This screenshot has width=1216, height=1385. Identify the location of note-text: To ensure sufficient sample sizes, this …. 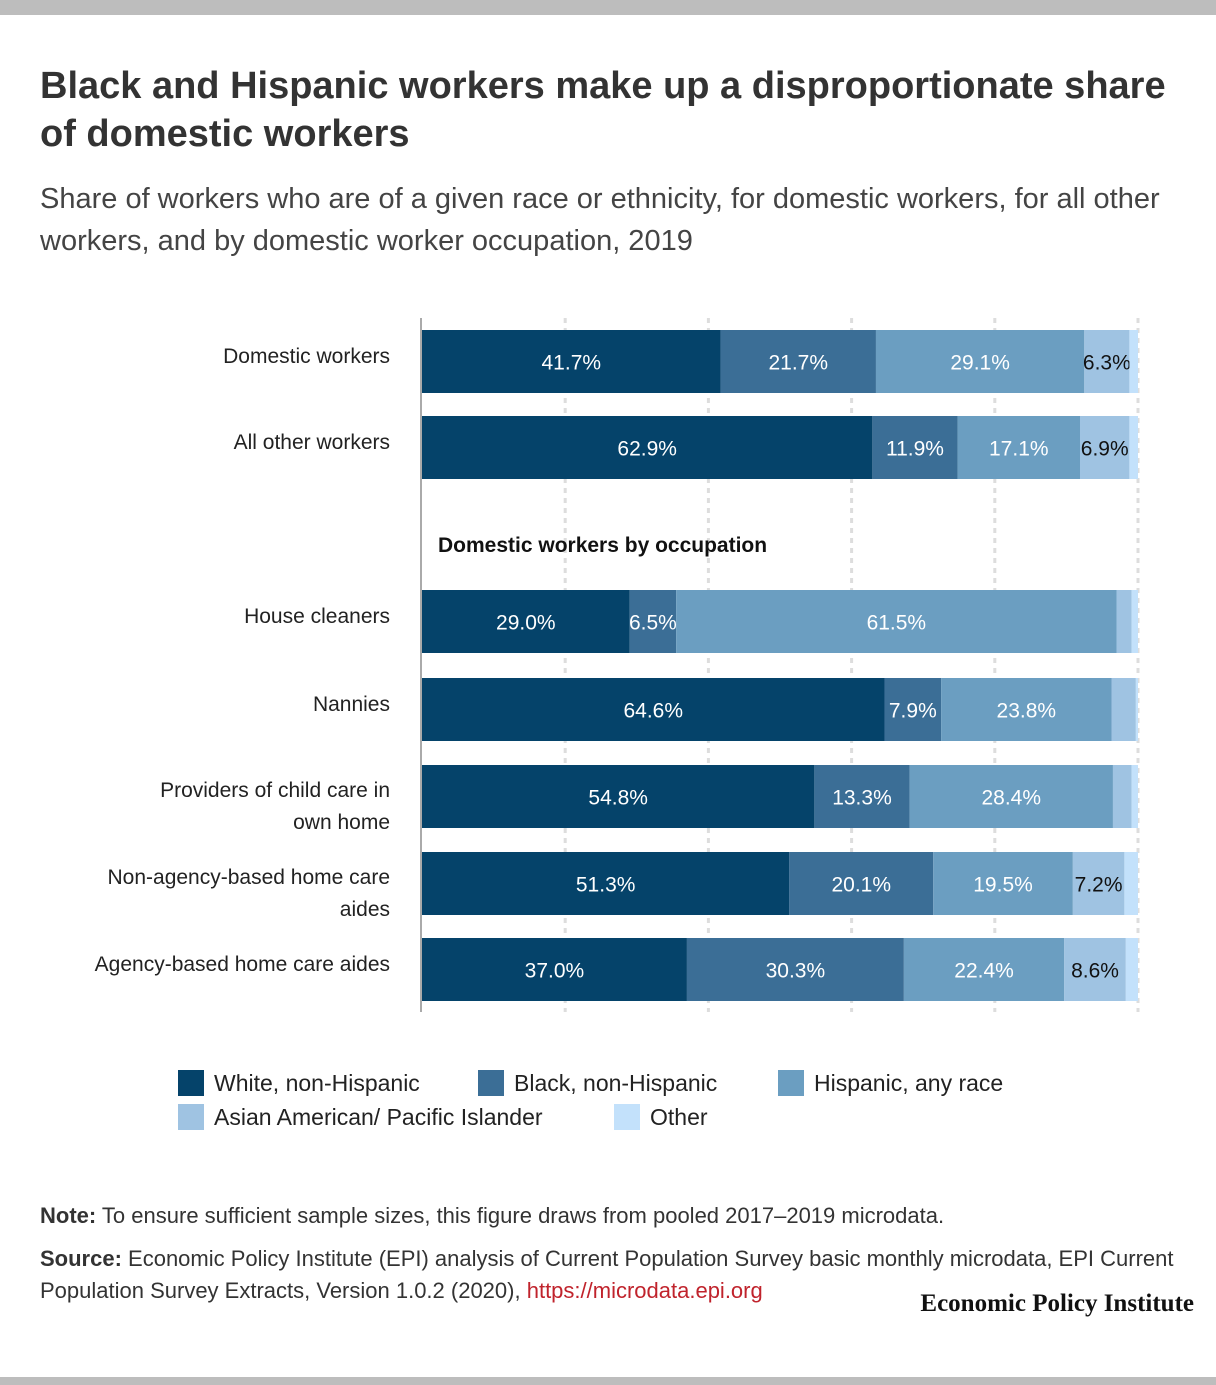
(520, 1215).